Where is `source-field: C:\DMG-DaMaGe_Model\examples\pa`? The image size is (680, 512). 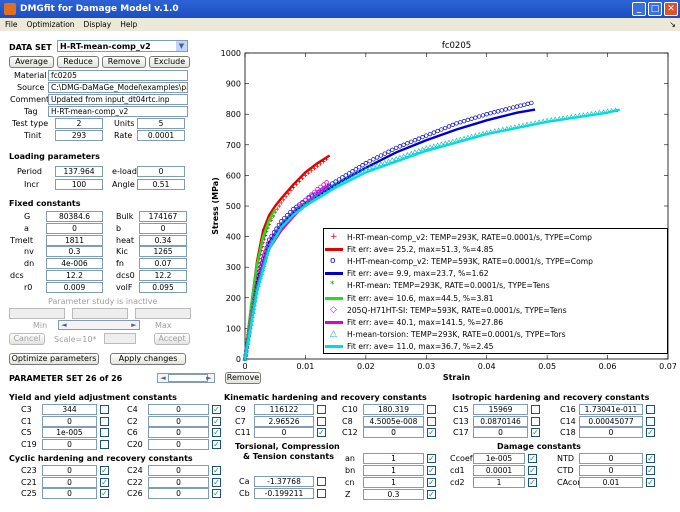 source-field: C:\DMG-DaMaGe_Model\examples\pa is located at coordinates (118, 87).